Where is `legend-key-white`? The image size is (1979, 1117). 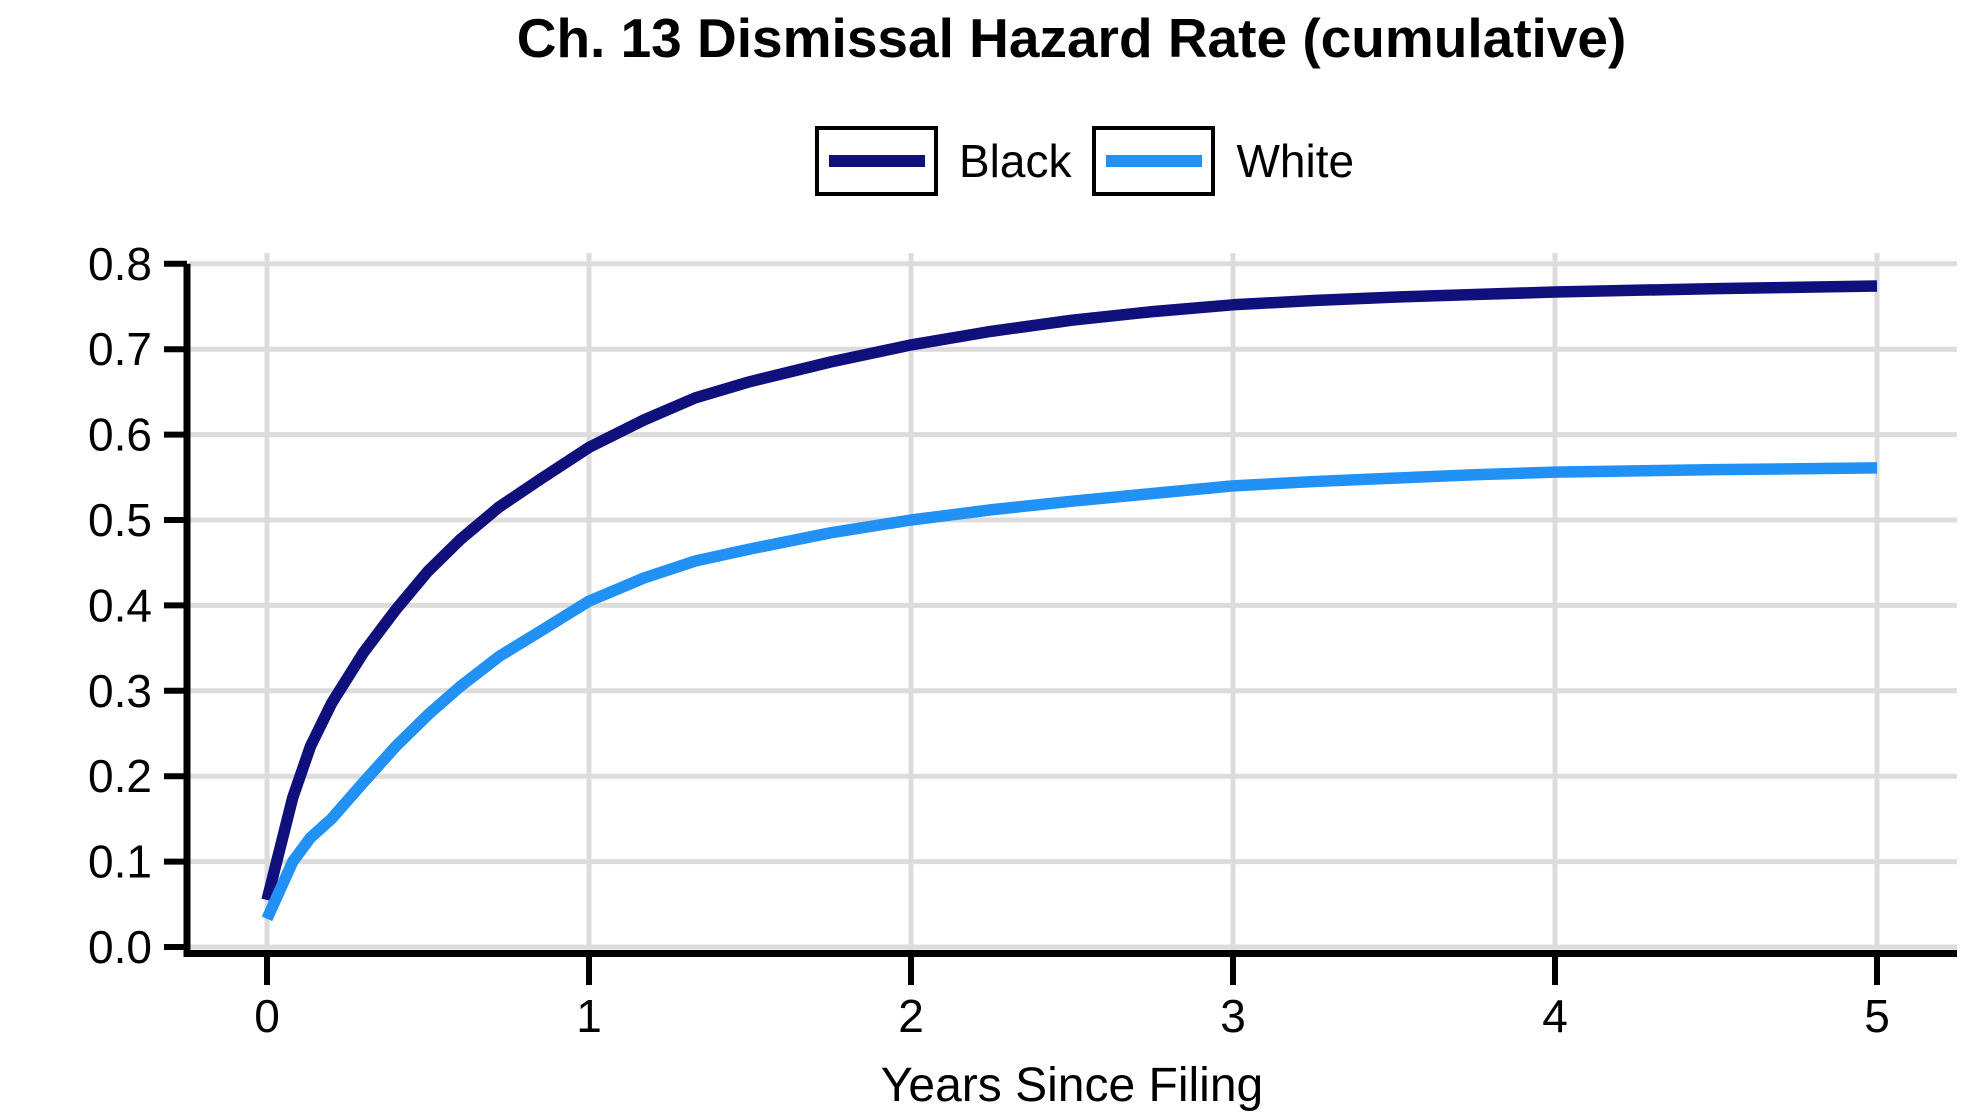
legend-key-white is located at coordinates (1154, 161).